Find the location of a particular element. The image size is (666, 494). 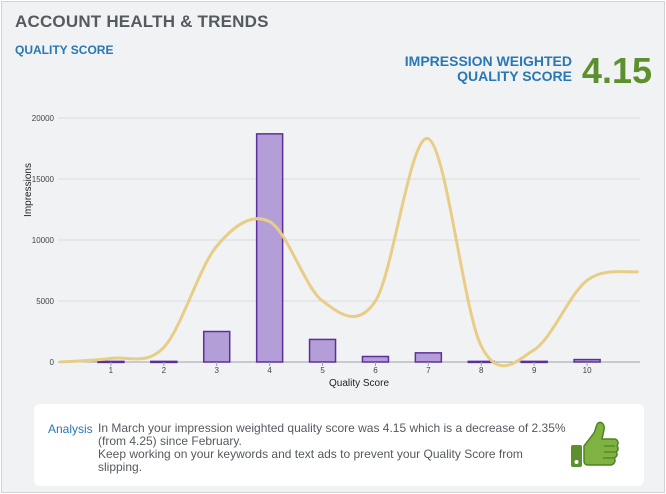

iwqs-label-line2: QUALITY SCORE is located at coordinates (514, 76).